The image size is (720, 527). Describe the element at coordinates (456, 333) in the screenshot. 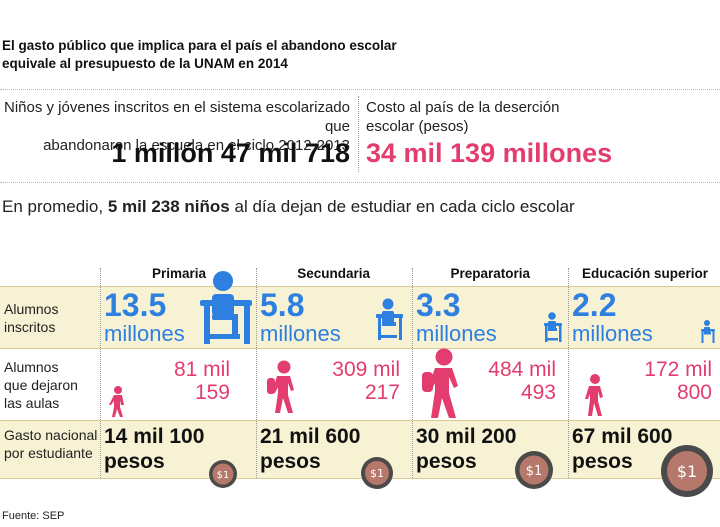

I see `enrolled-unit-preparatoria: millones` at that location.